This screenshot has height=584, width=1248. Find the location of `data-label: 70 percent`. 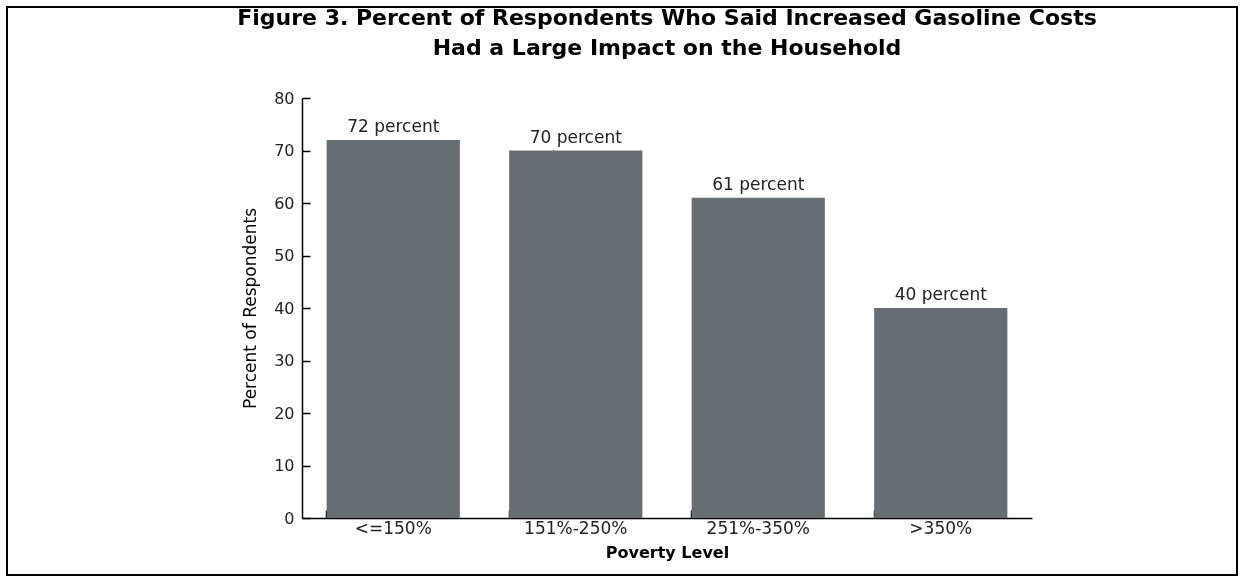

data-label: 70 percent is located at coordinates (576, 136).